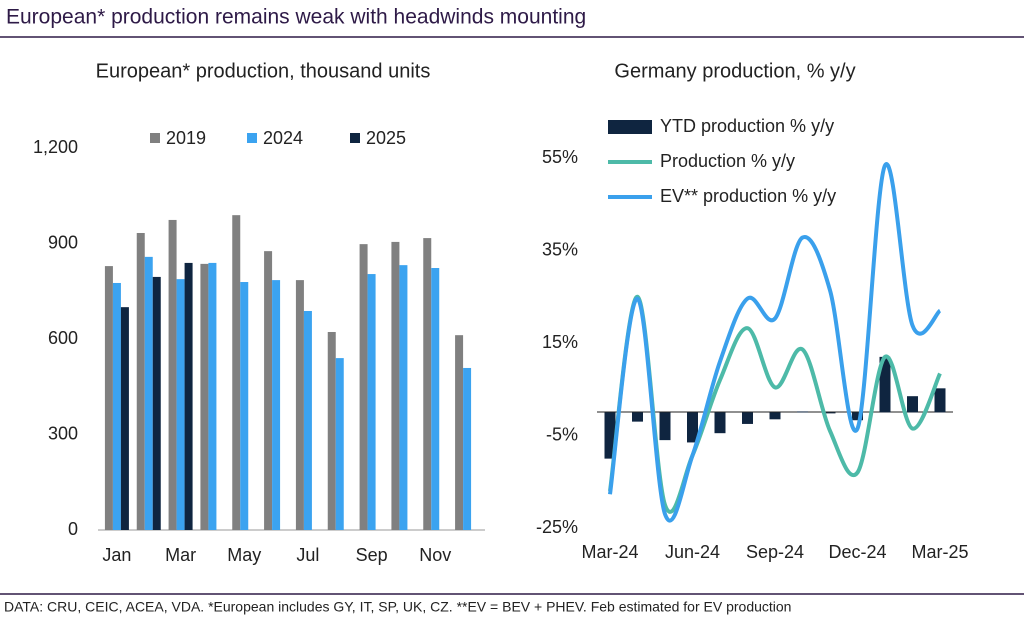 This screenshot has height=632, width=1024. I want to click on legend-label: 2024, so click(283, 138).